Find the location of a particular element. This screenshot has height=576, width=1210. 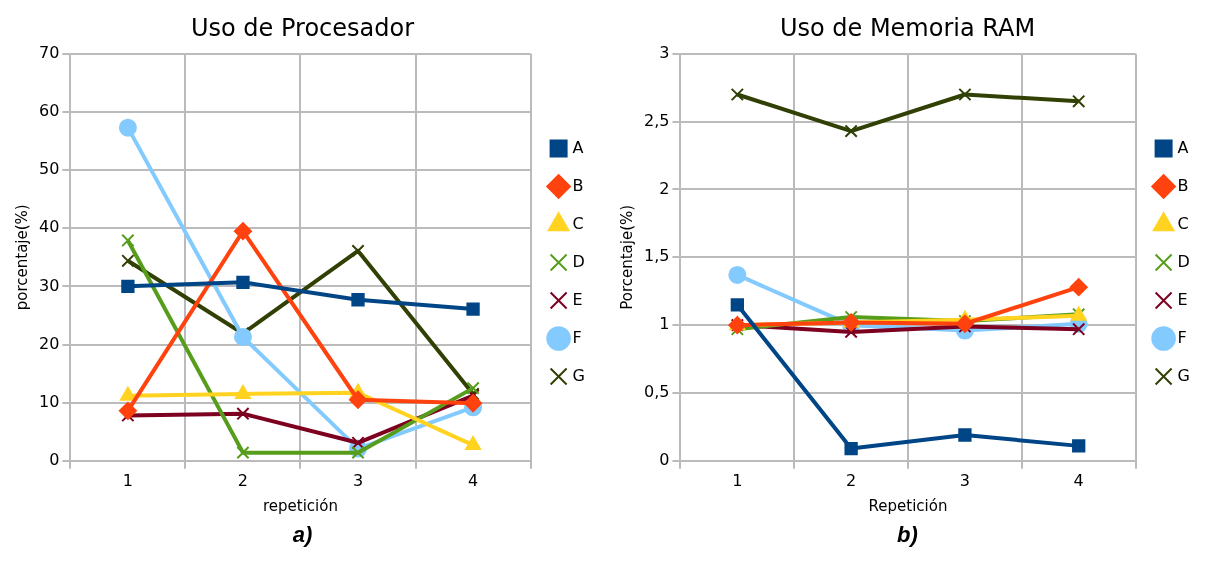

y-tick-label: 2,5 is located at coordinates (656, 120).